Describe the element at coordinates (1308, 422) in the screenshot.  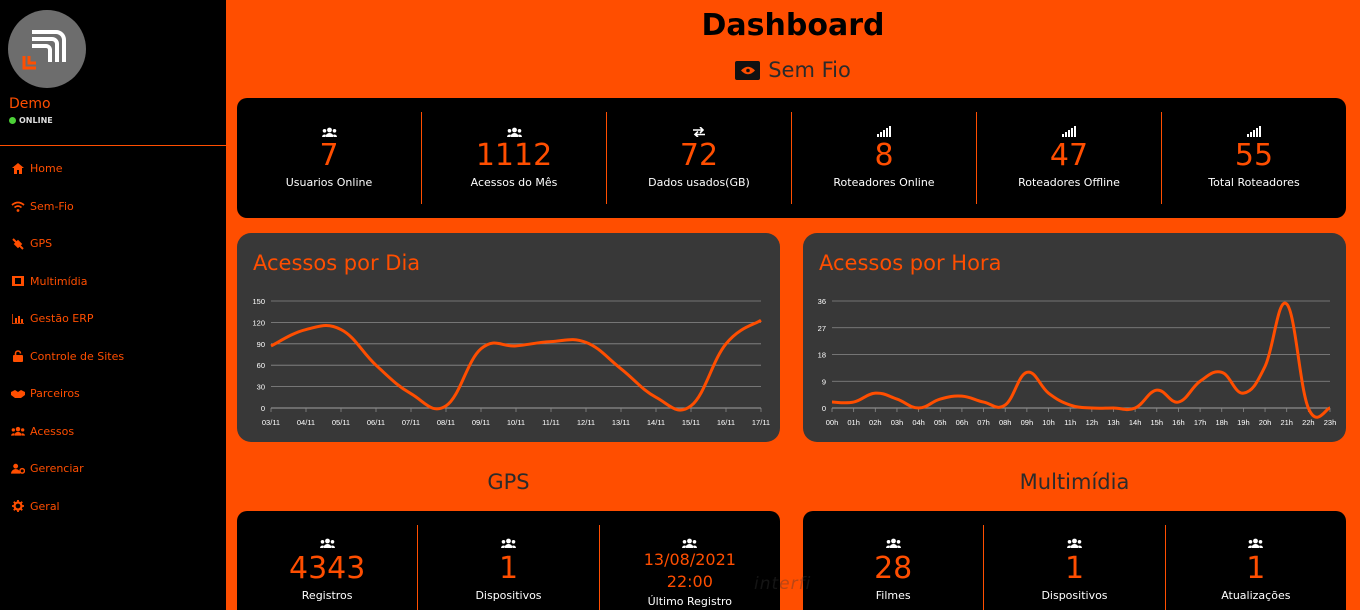
I see `x-tick-label: 22h` at that location.